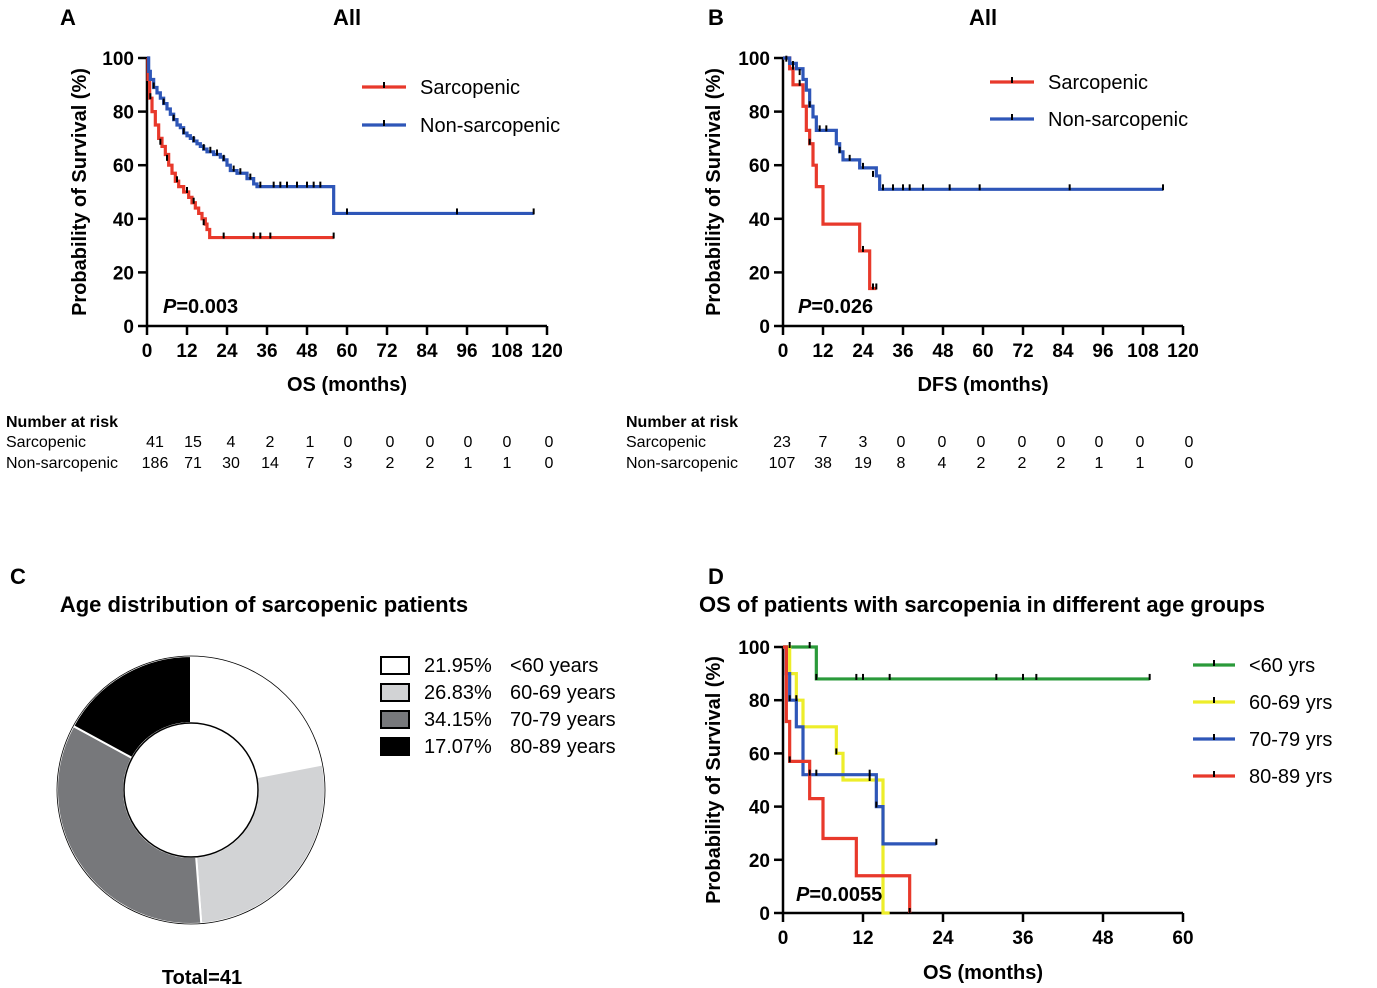  What do you see at coordinates (782, 463) in the screenshot?
I see `risk-cell: 107` at bounding box center [782, 463].